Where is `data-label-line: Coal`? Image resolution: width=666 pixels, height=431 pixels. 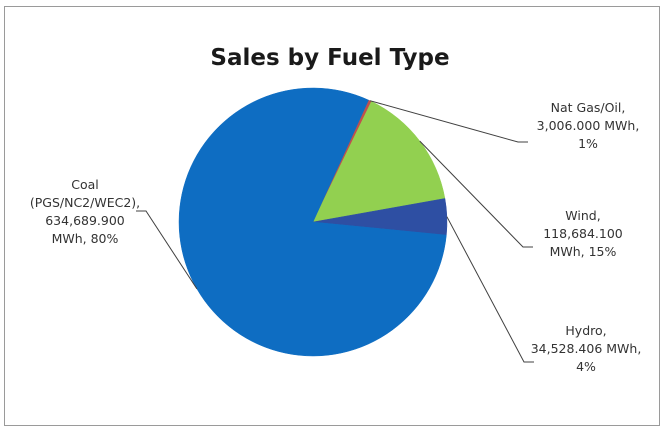 data-label-line: Coal is located at coordinates (85, 184).